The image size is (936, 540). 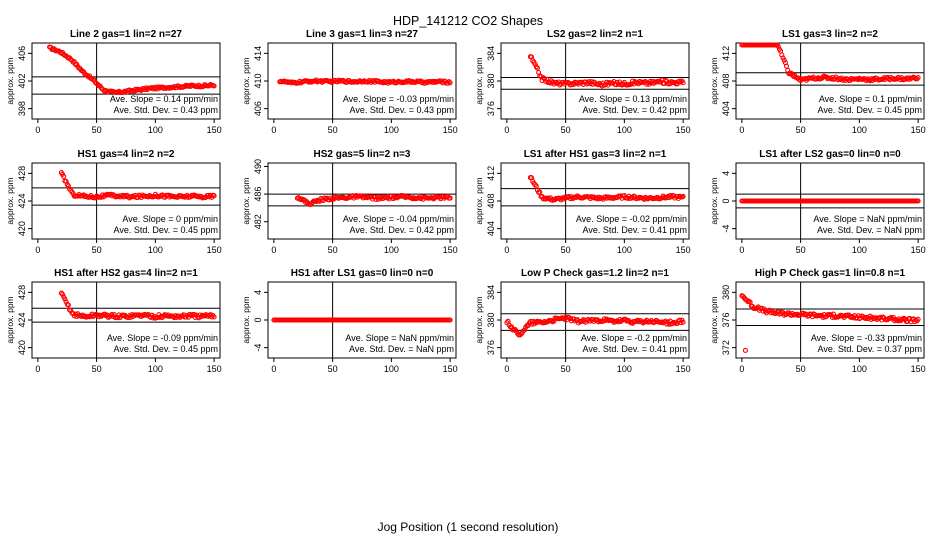 What do you see at coordinates (126, 273) in the screenshot?
I see `panel-title: HS1 after HS2 gas=4 lin=2 n=1` at bounding box center [126, 273].